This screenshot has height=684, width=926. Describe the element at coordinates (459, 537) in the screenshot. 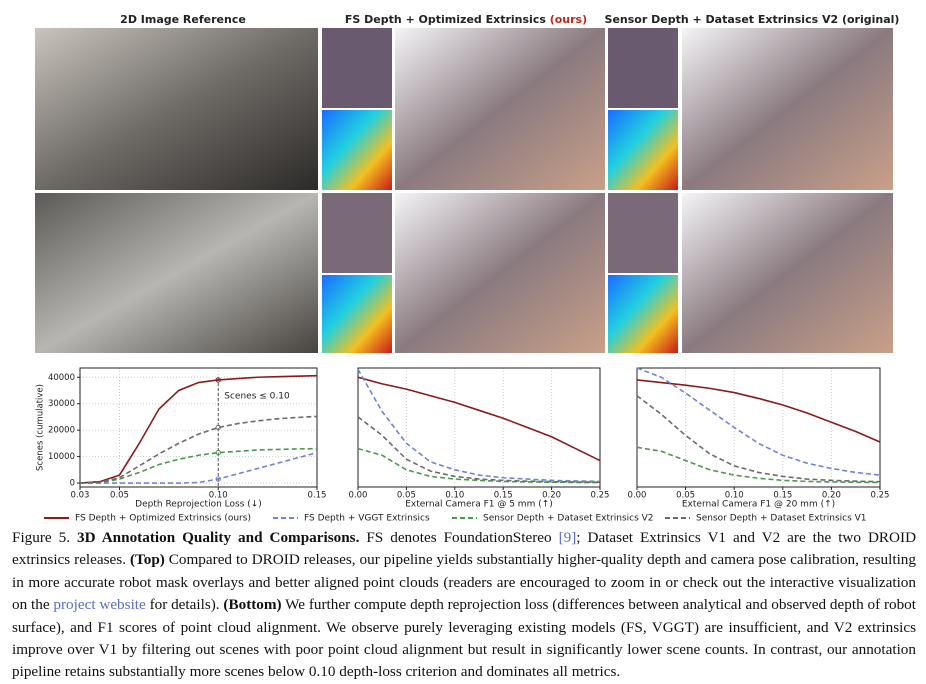

I see `caption-text: FS denotes FoundationStereo` at that location.